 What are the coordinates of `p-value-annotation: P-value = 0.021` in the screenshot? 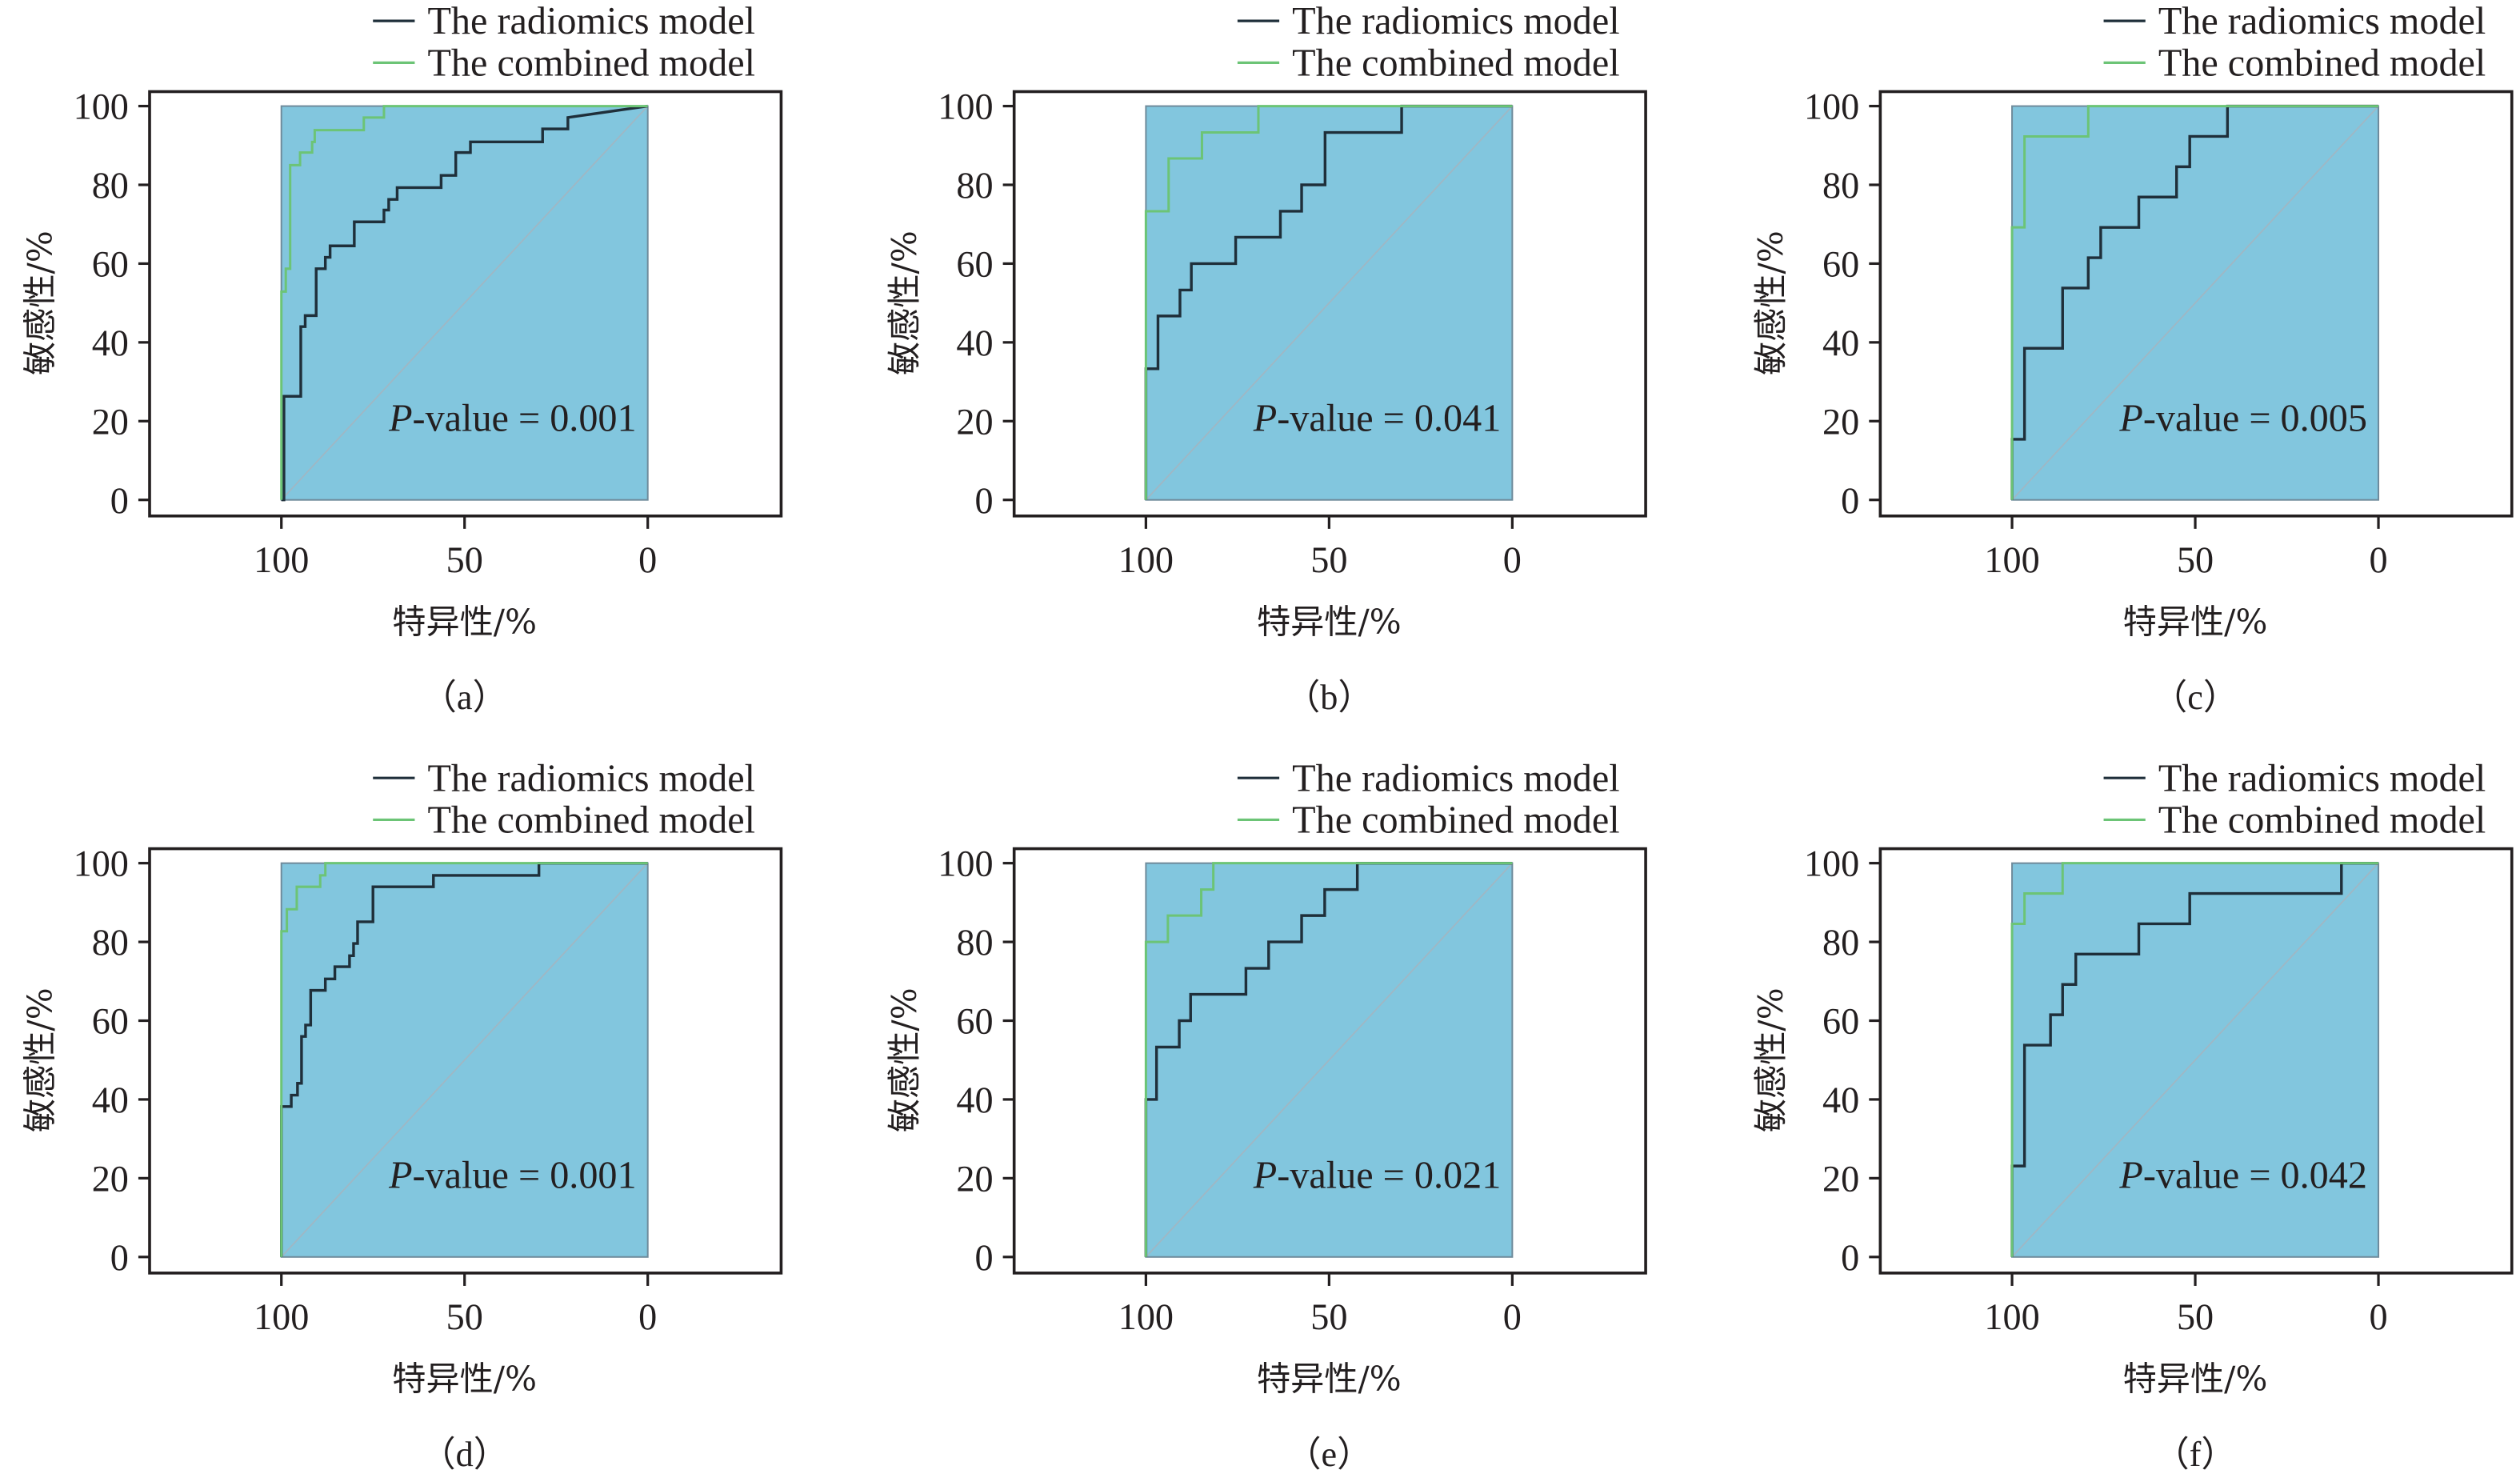 It's located at (1377, 1175).